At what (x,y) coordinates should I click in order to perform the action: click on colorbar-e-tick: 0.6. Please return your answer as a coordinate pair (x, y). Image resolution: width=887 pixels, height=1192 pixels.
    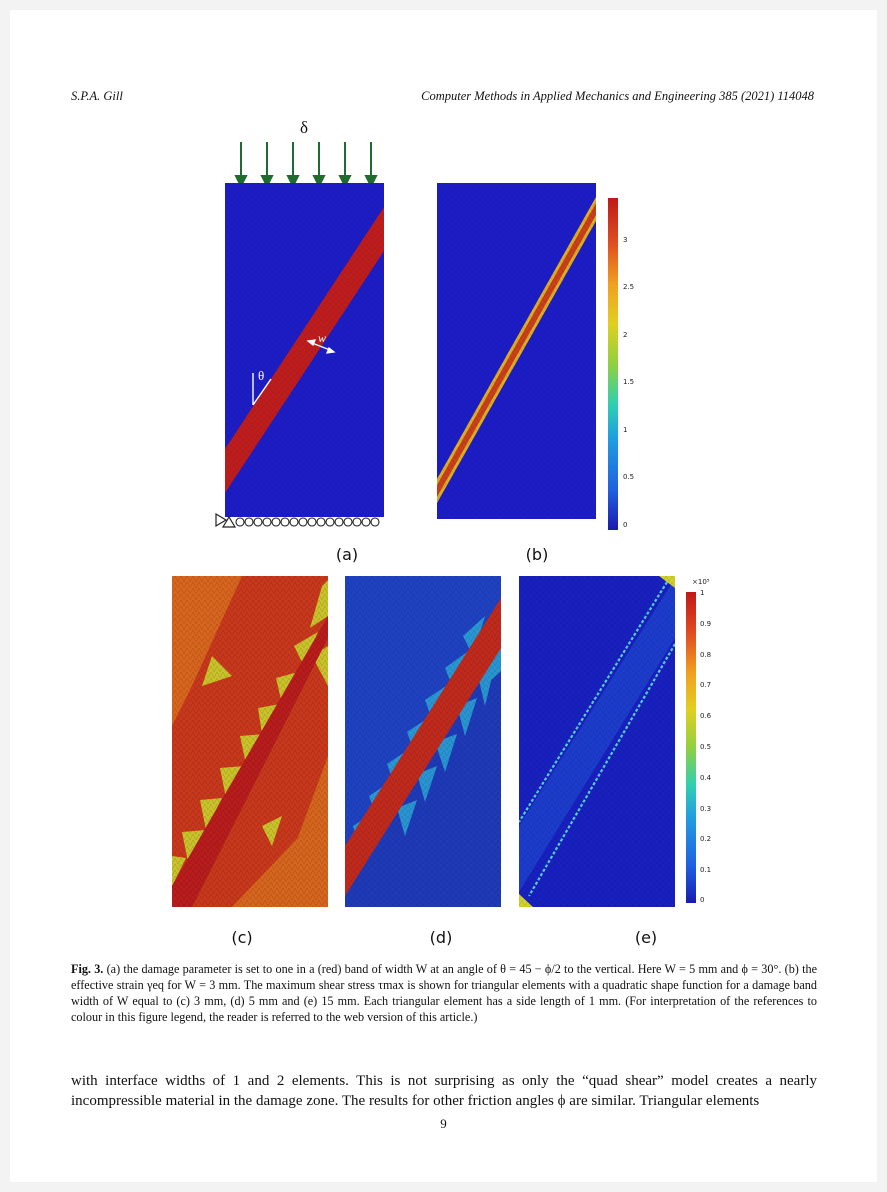
    Looking at the image, I should click on (706, 716).